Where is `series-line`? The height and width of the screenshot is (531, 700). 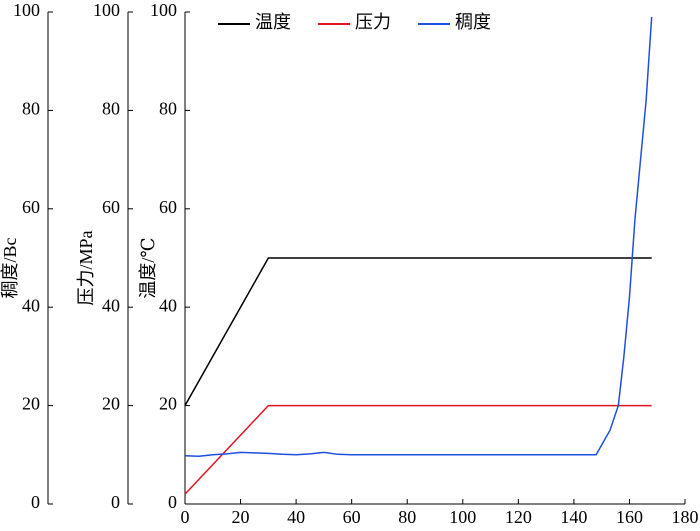
series-line is located at coordinates (418, 449).